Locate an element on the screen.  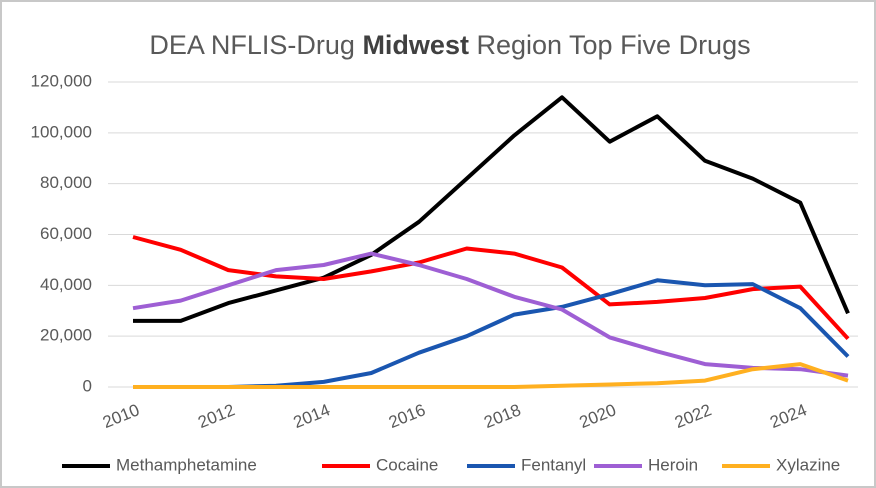
y-tick-label: 60,000 is located at coordinates (66, 233).